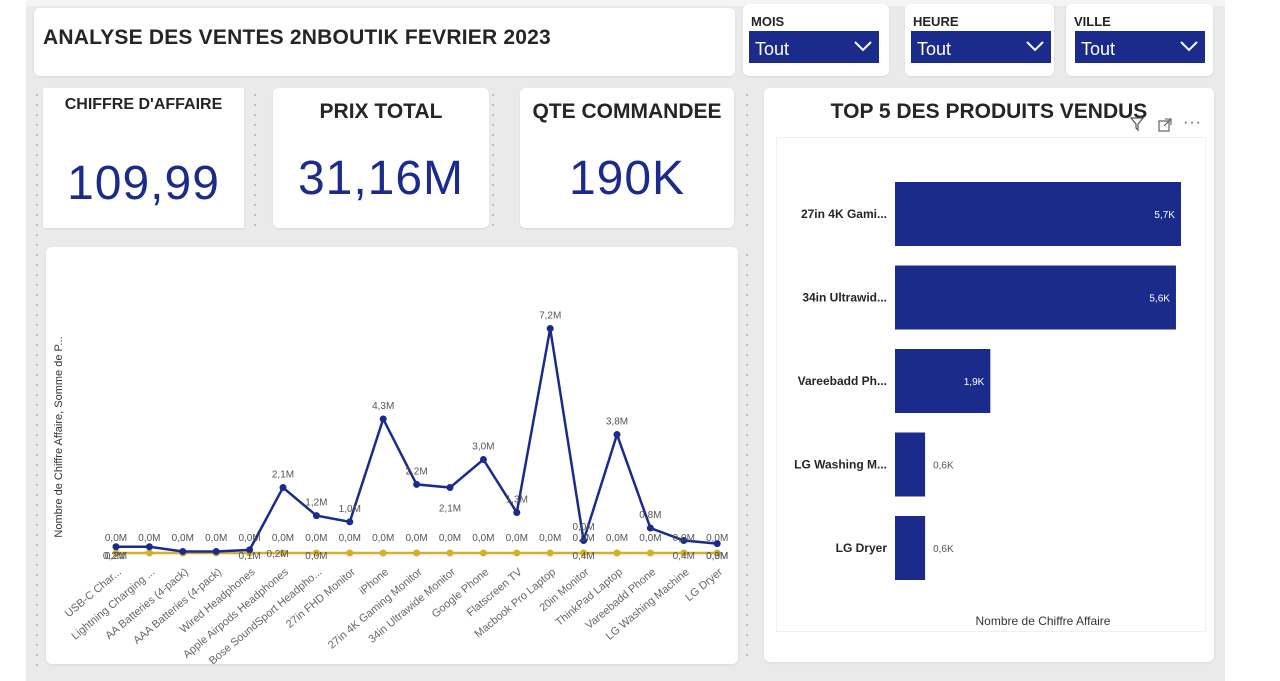  What do you see at coordinates (381, 178) in the screenshot?
I see `kpi-value: 31,16M` at bounding box center [381, 178].